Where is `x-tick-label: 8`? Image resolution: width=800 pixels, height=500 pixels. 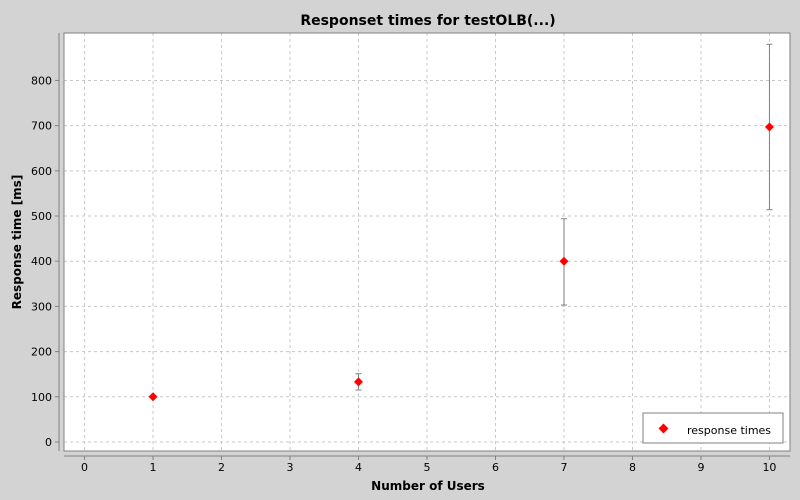 x-tick-label: 8 is located at coordinates (632, 467).